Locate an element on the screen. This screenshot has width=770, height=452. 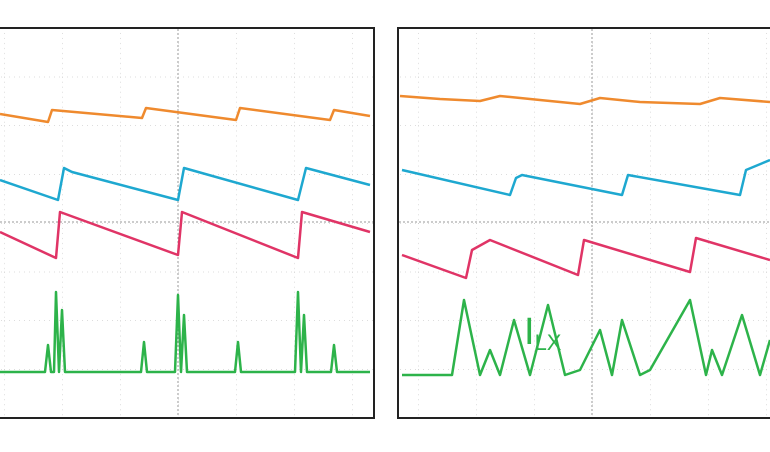
trace-label-subscript: LX is located at coordinates (548, 342).